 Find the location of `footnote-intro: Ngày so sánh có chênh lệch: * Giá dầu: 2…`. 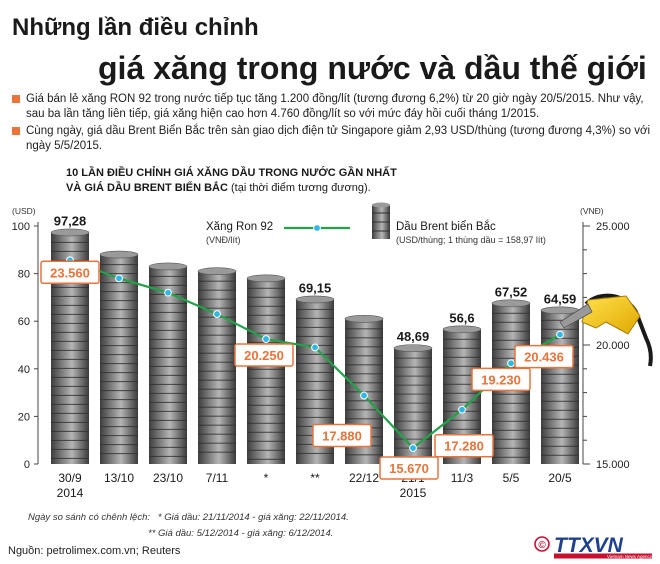

footnote-intro: Ngày so sánh có chênh lệch: * Giá dầu: 2… is located at coordinates (188, 517).